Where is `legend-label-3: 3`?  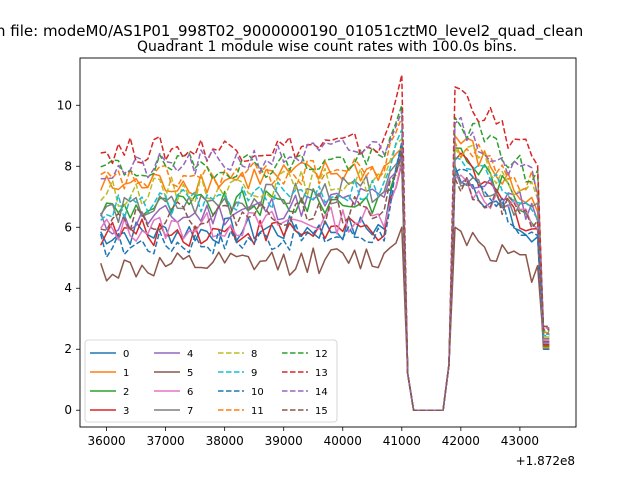 legend-label-3: 3 is located at coordinates (126, 411).